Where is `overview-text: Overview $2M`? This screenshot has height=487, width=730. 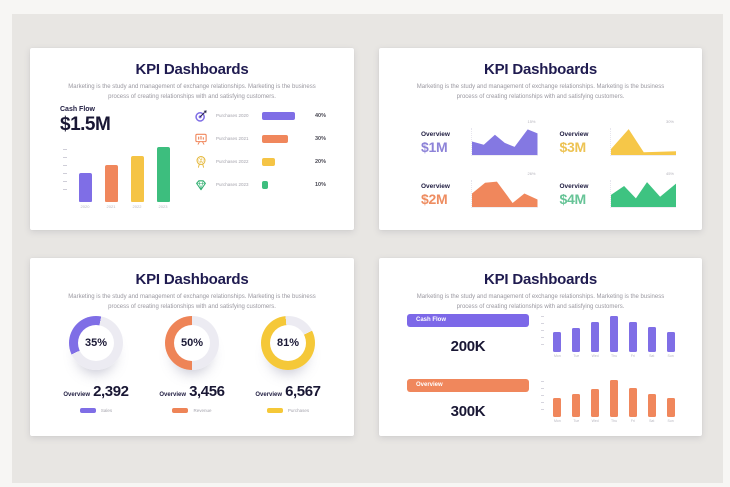 overview-text: Overview $2M is located at coordinates (446, 195).